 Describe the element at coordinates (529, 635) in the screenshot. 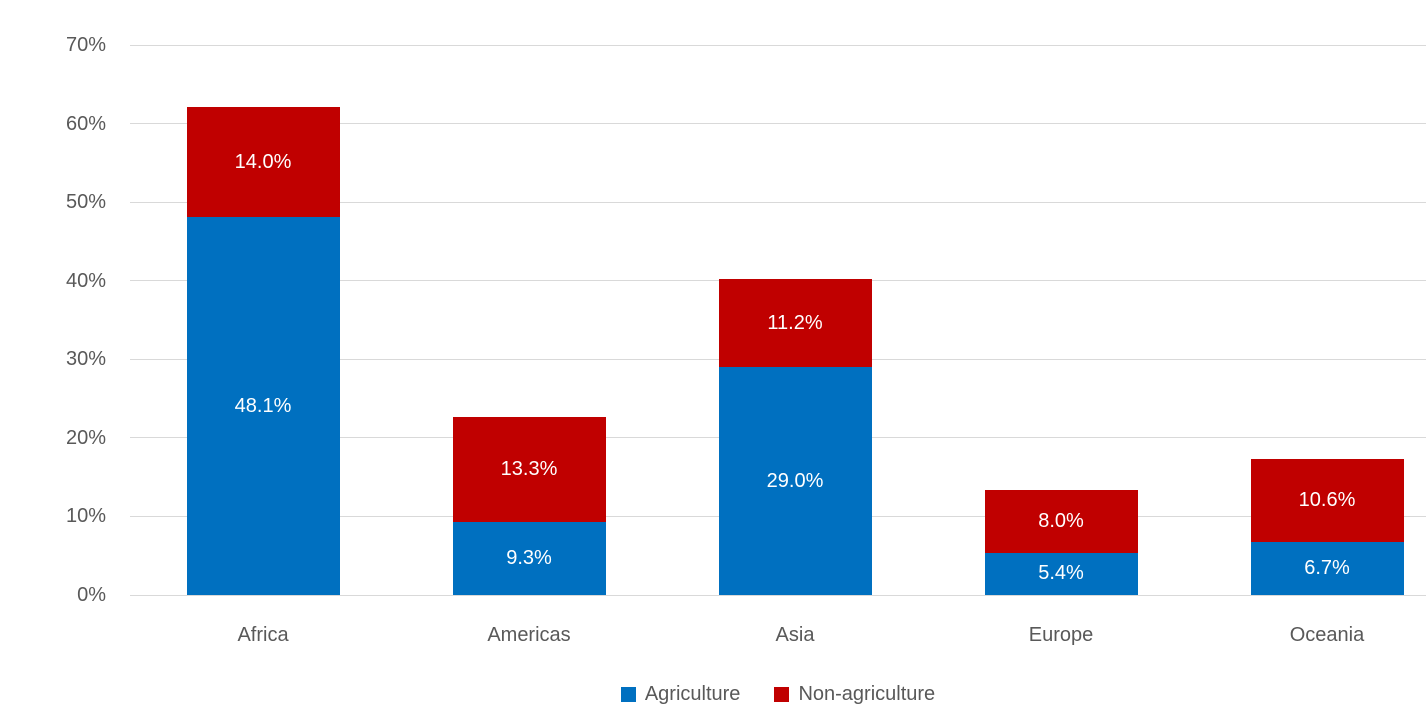

I see `x-axis-label-americas: Americas` at that location.